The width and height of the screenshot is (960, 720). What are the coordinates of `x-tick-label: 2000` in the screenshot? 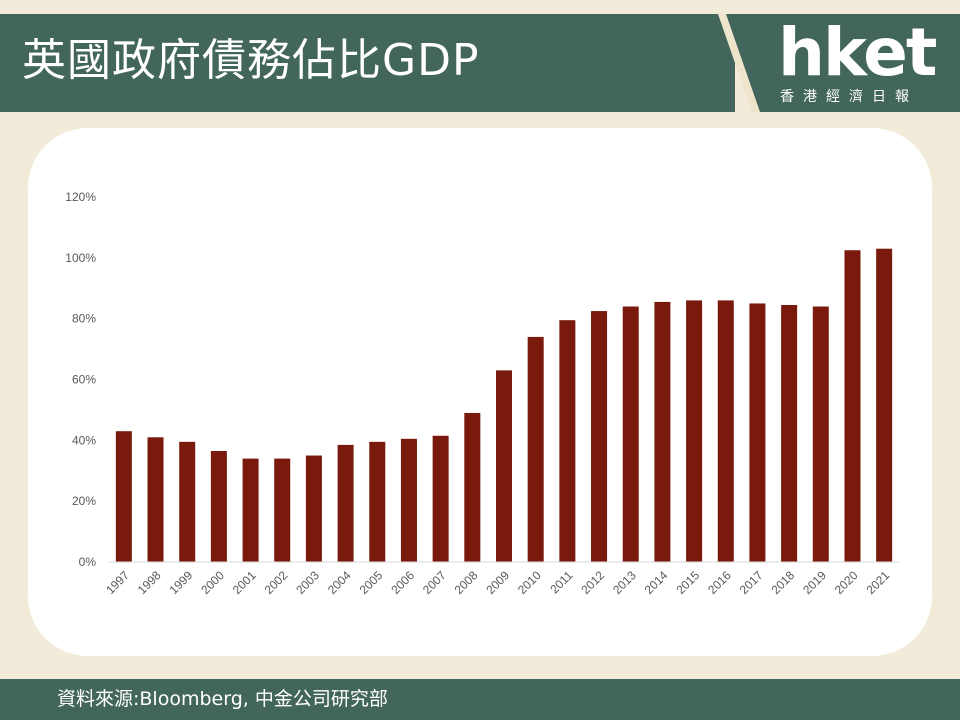 It's located at (212, 582).